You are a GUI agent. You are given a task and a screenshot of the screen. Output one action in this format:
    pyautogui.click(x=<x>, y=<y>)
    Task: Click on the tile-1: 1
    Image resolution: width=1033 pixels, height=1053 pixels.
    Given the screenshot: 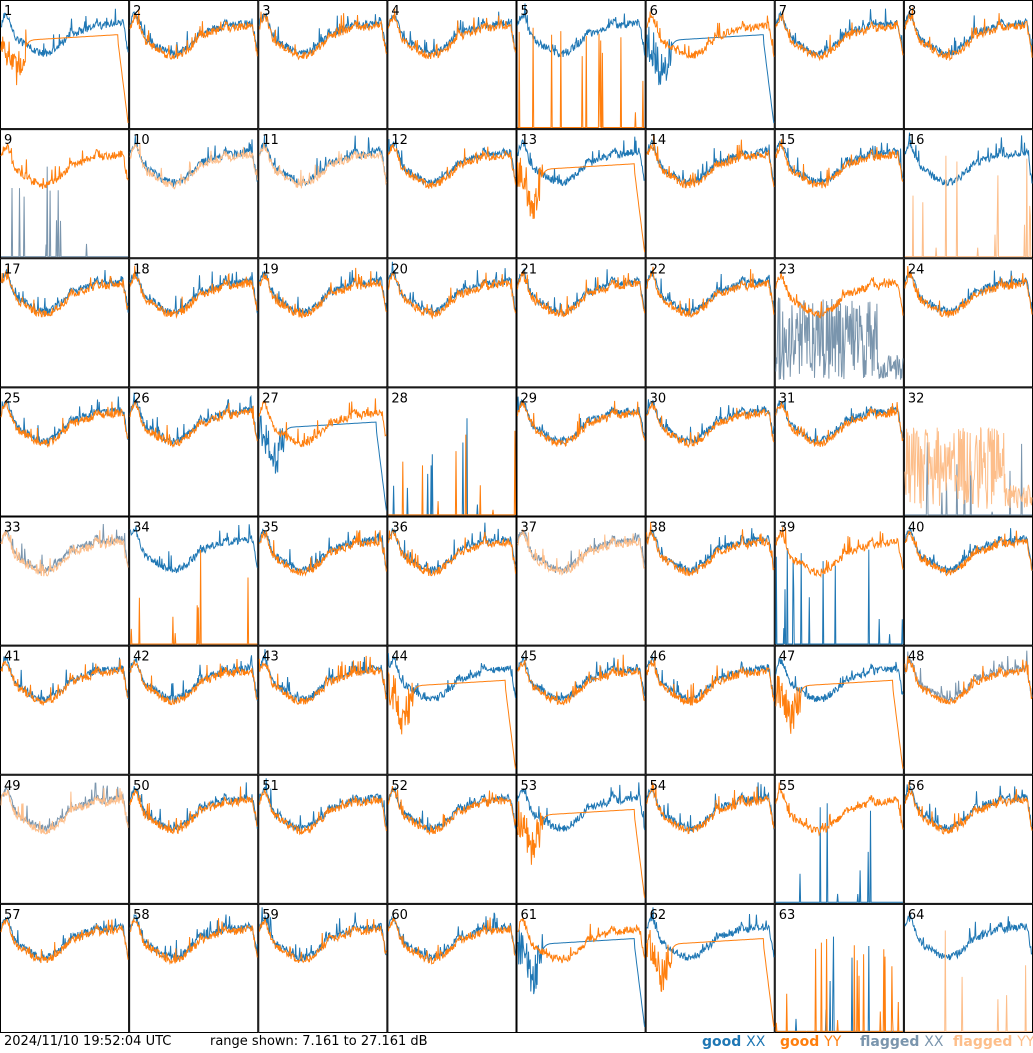 What is the action you would take?
    pyautogui.click(x=65, y=65)
    